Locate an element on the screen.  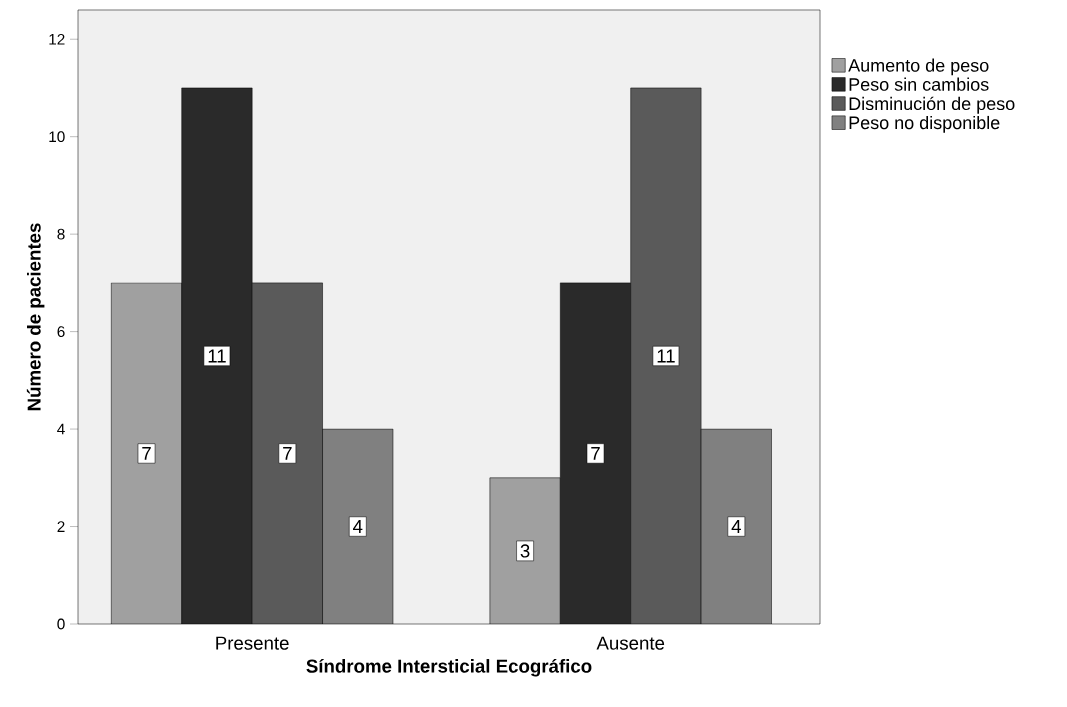
y-tick-label: 0 is located at coordinates (61, 624).